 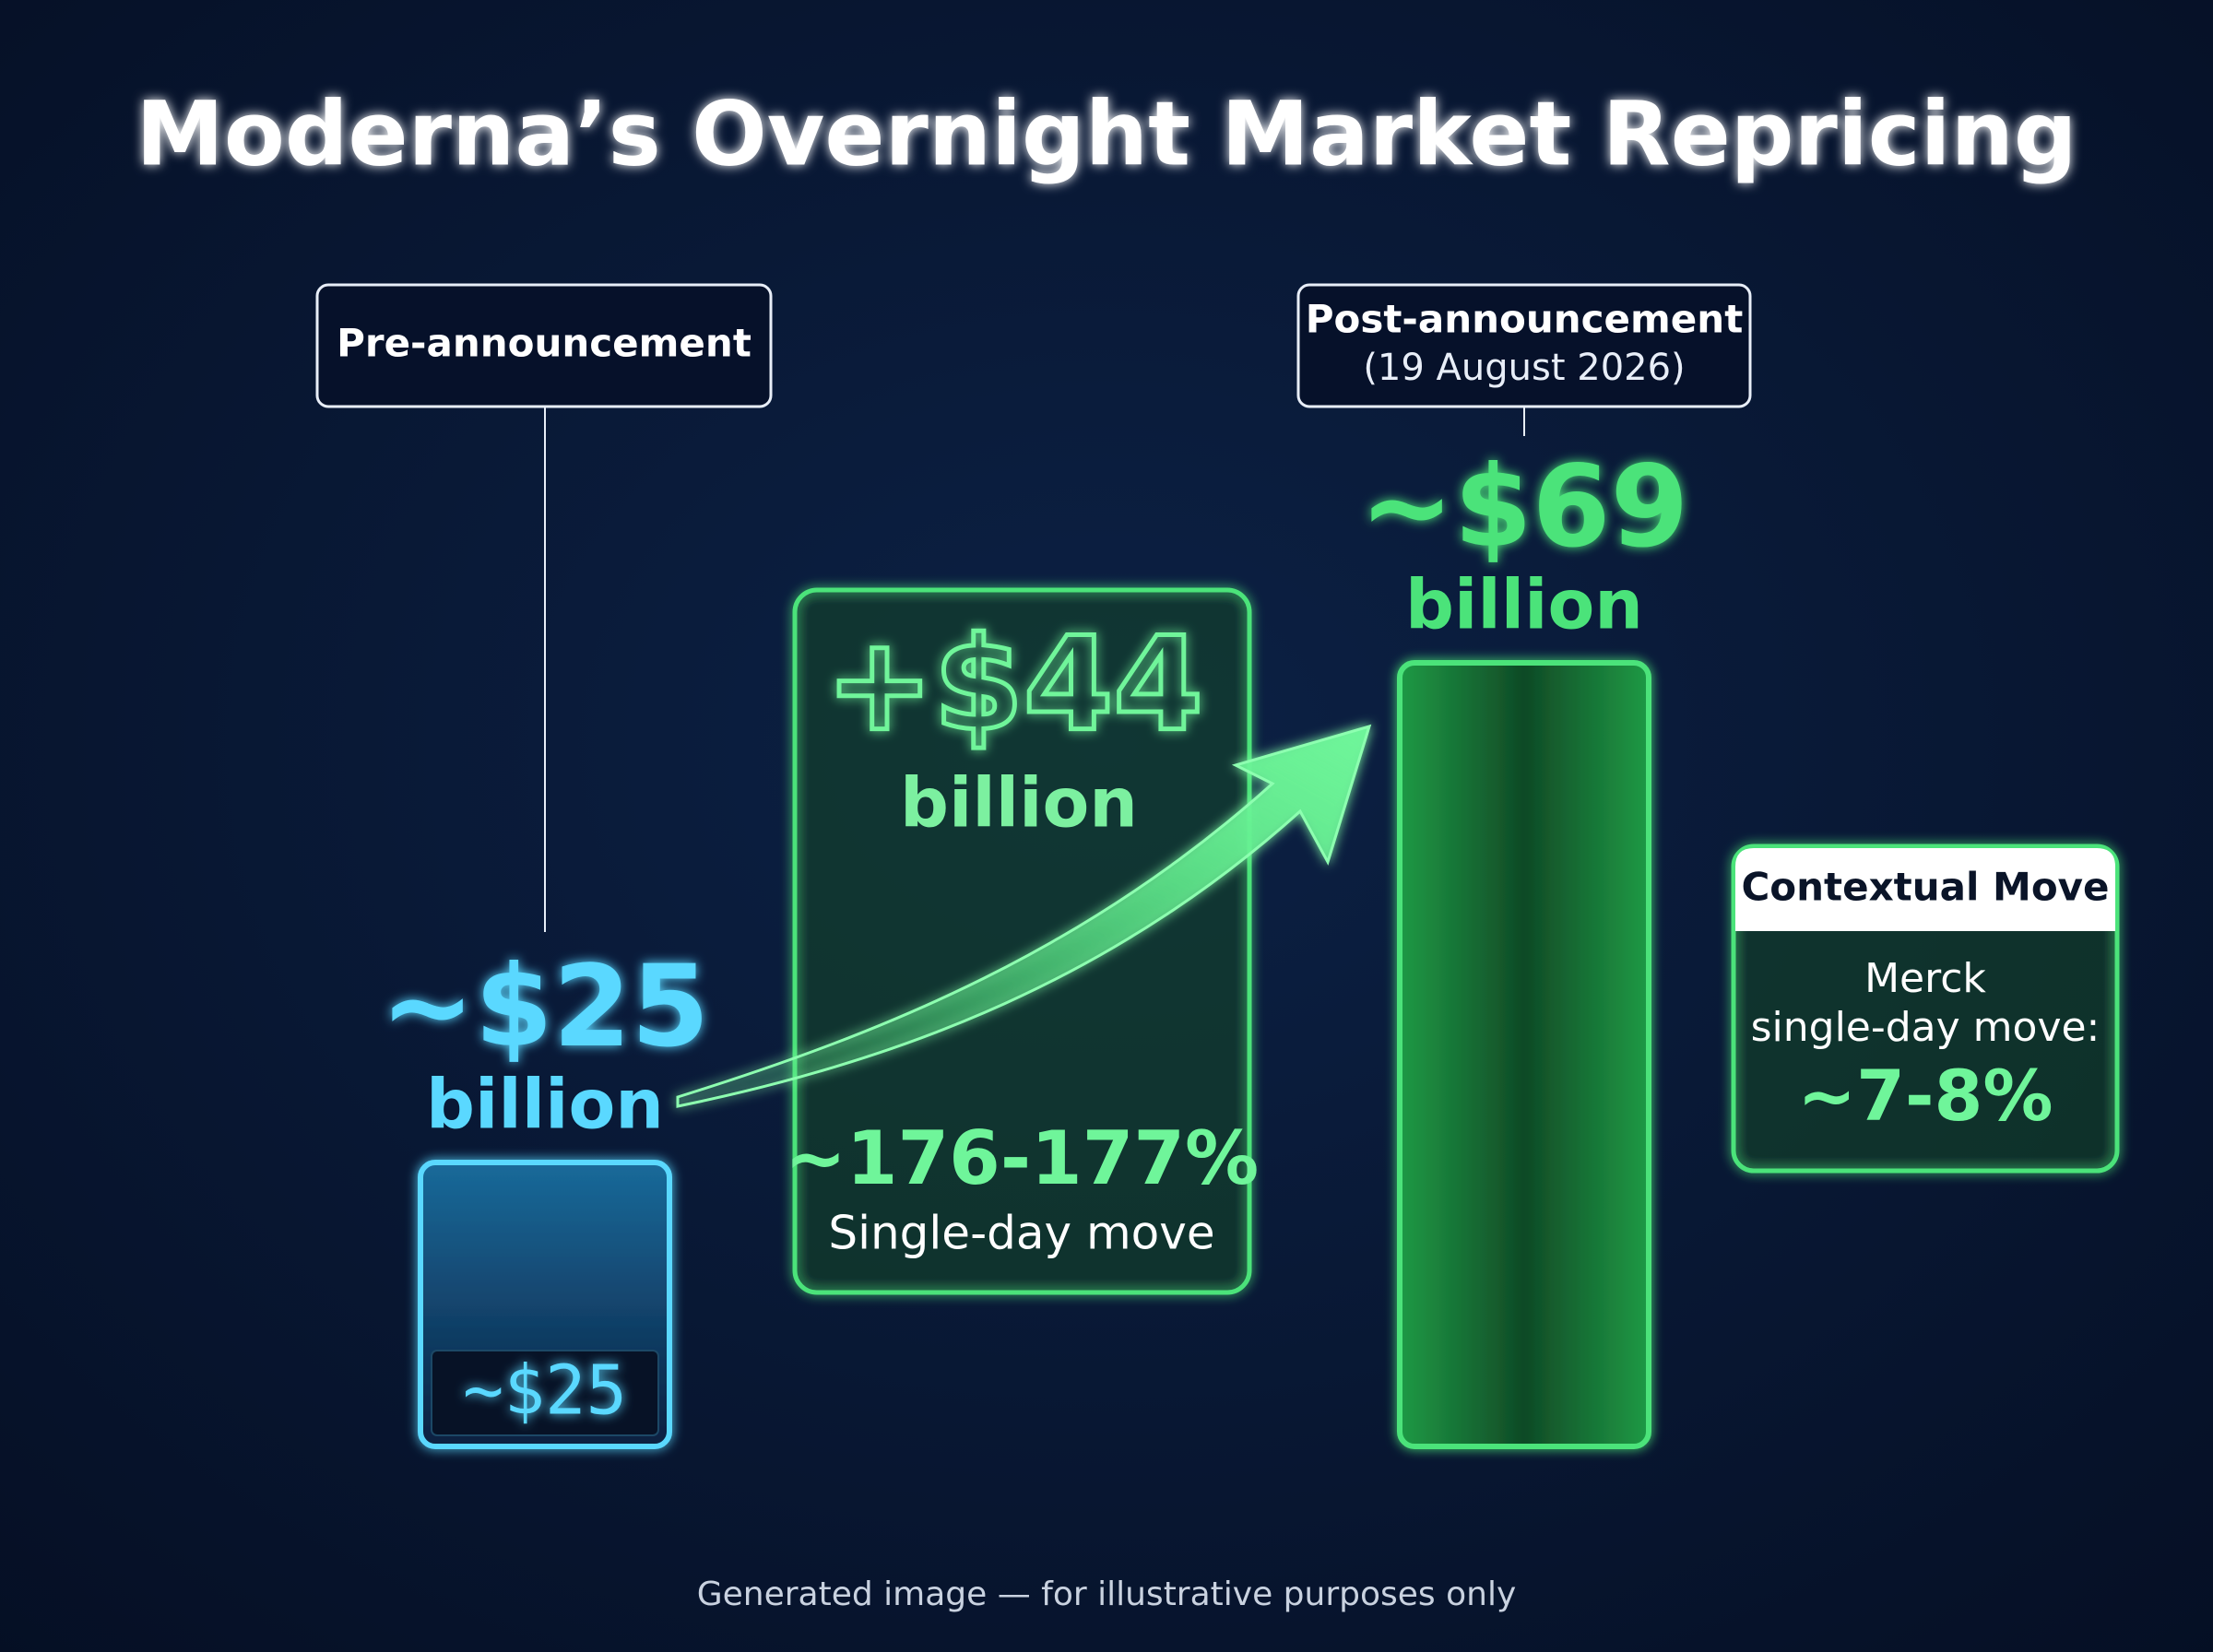 I want to click on category-label: Pre-announcement, so click(x=544, y=343).